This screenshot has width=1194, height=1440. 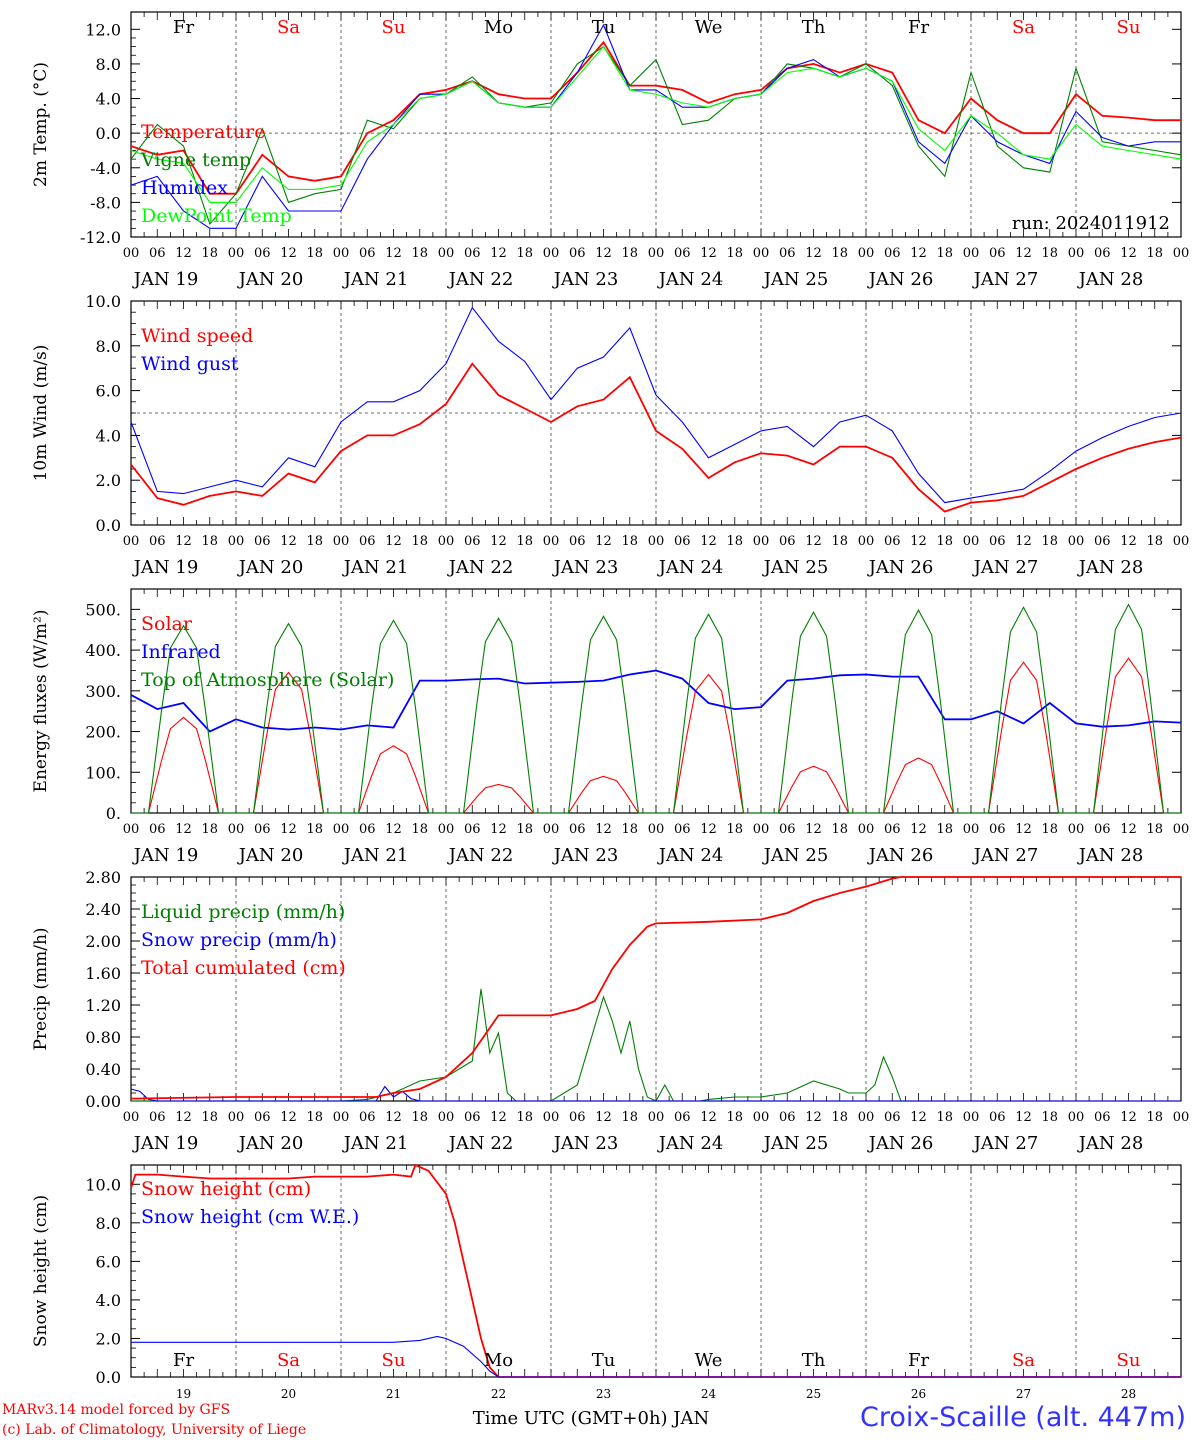 I want to click on date-label: JAN 27, so click(x=1005, y=1143).